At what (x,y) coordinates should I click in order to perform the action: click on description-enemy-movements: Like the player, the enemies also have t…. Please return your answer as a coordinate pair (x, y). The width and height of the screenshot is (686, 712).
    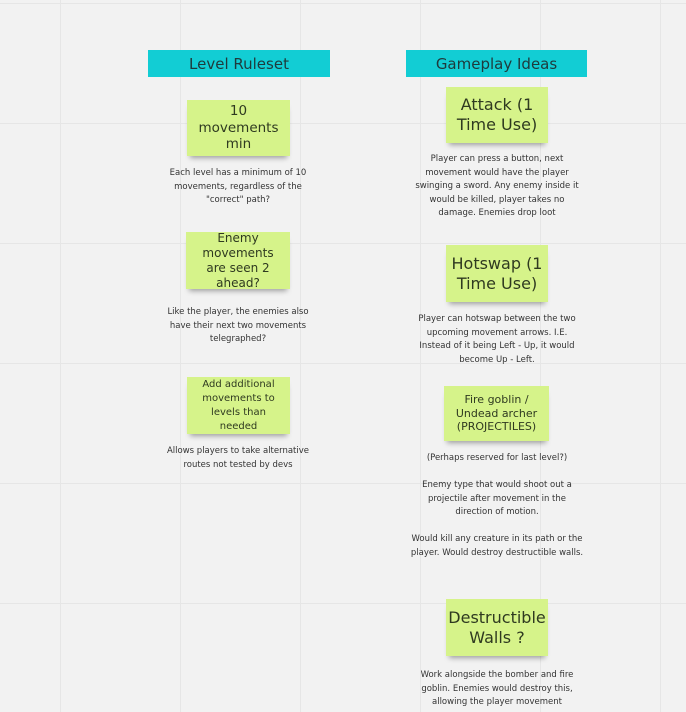
    Looking at the image, I should click on (238, 325).